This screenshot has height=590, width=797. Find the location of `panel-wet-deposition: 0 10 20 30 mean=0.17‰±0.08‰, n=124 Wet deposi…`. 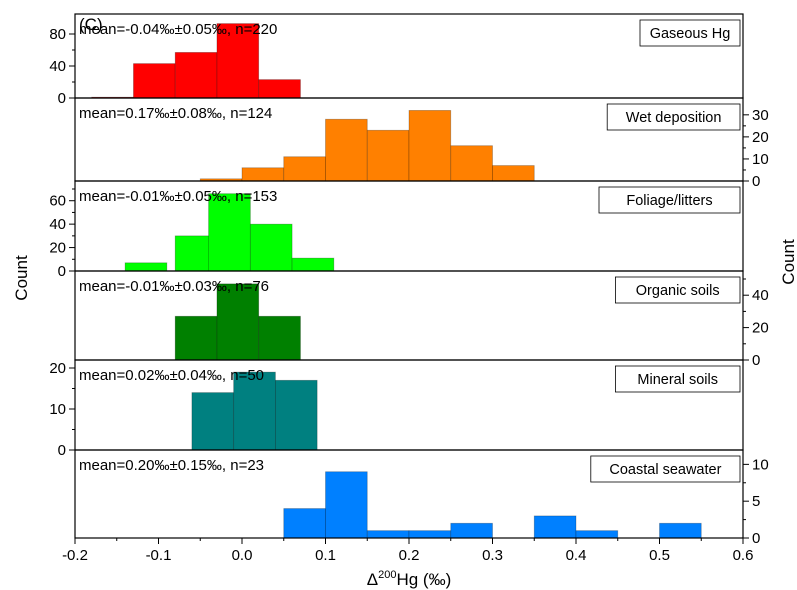

panel-wet-deposition: 0 10 20 30 mean=0.17‰±0.08‰, n=124 Wet deposi… is located at coordinates (421, 143).